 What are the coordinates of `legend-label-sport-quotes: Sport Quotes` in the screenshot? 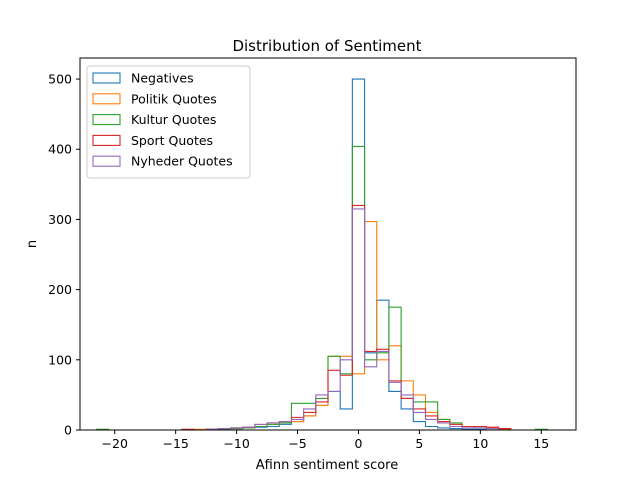 It's located at (172, 140).